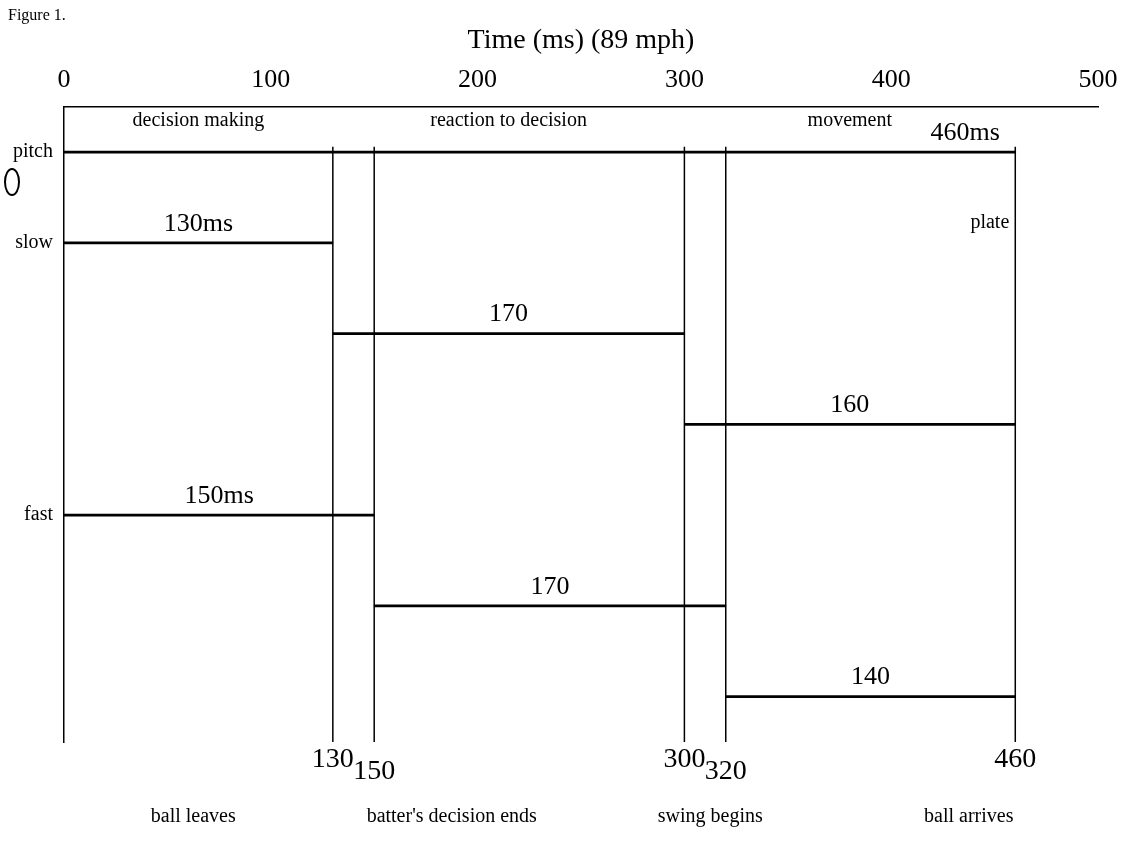  I want to click on text: ball leaves, so click(193, 815).